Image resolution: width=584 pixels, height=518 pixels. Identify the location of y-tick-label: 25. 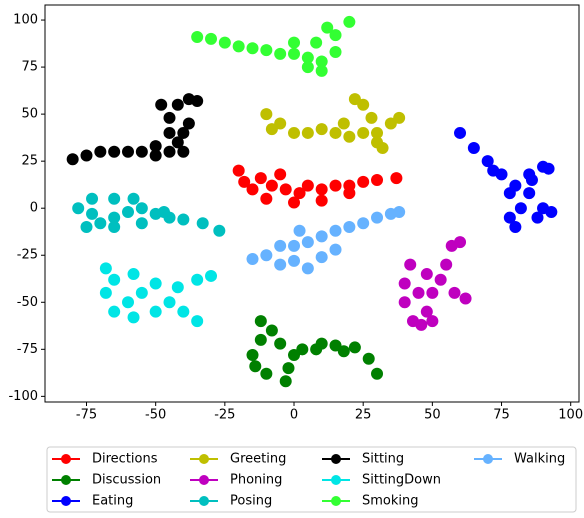
(29, 161).